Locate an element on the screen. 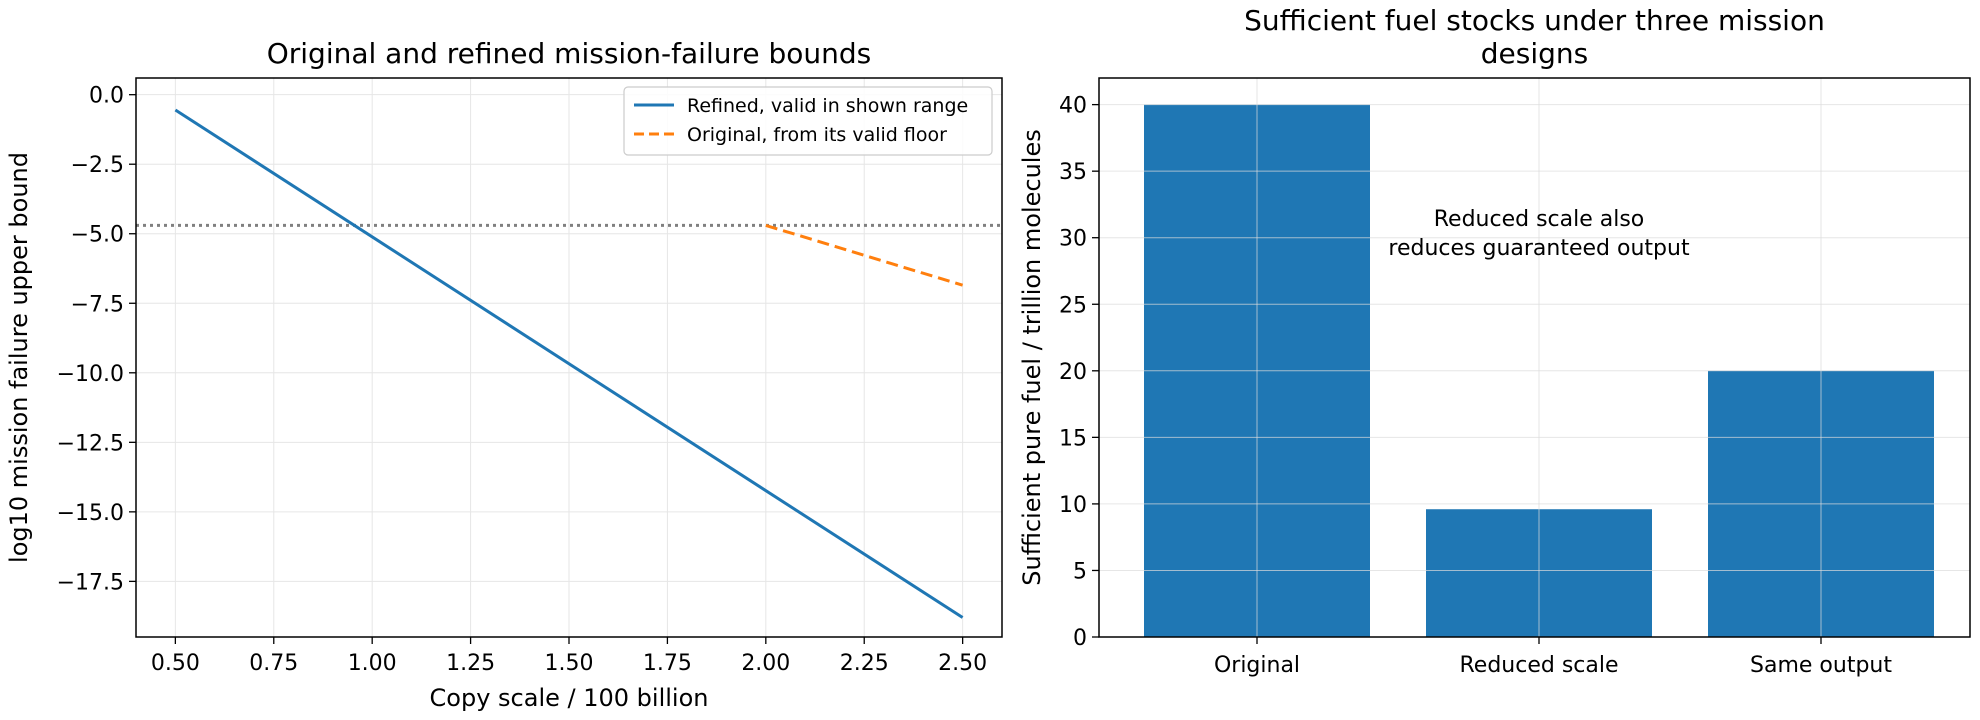  x-tick-label: Original is located at coordinates (1257, 665).